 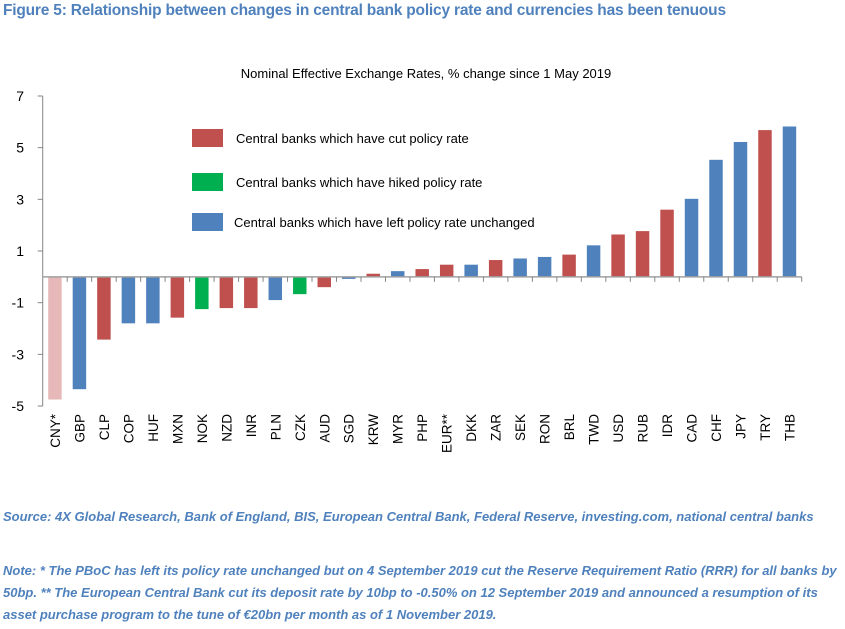 What do you see at coordinates (226, 292) in the screenshot?
I see `bar-nzd` at bounding box center [226, 292].